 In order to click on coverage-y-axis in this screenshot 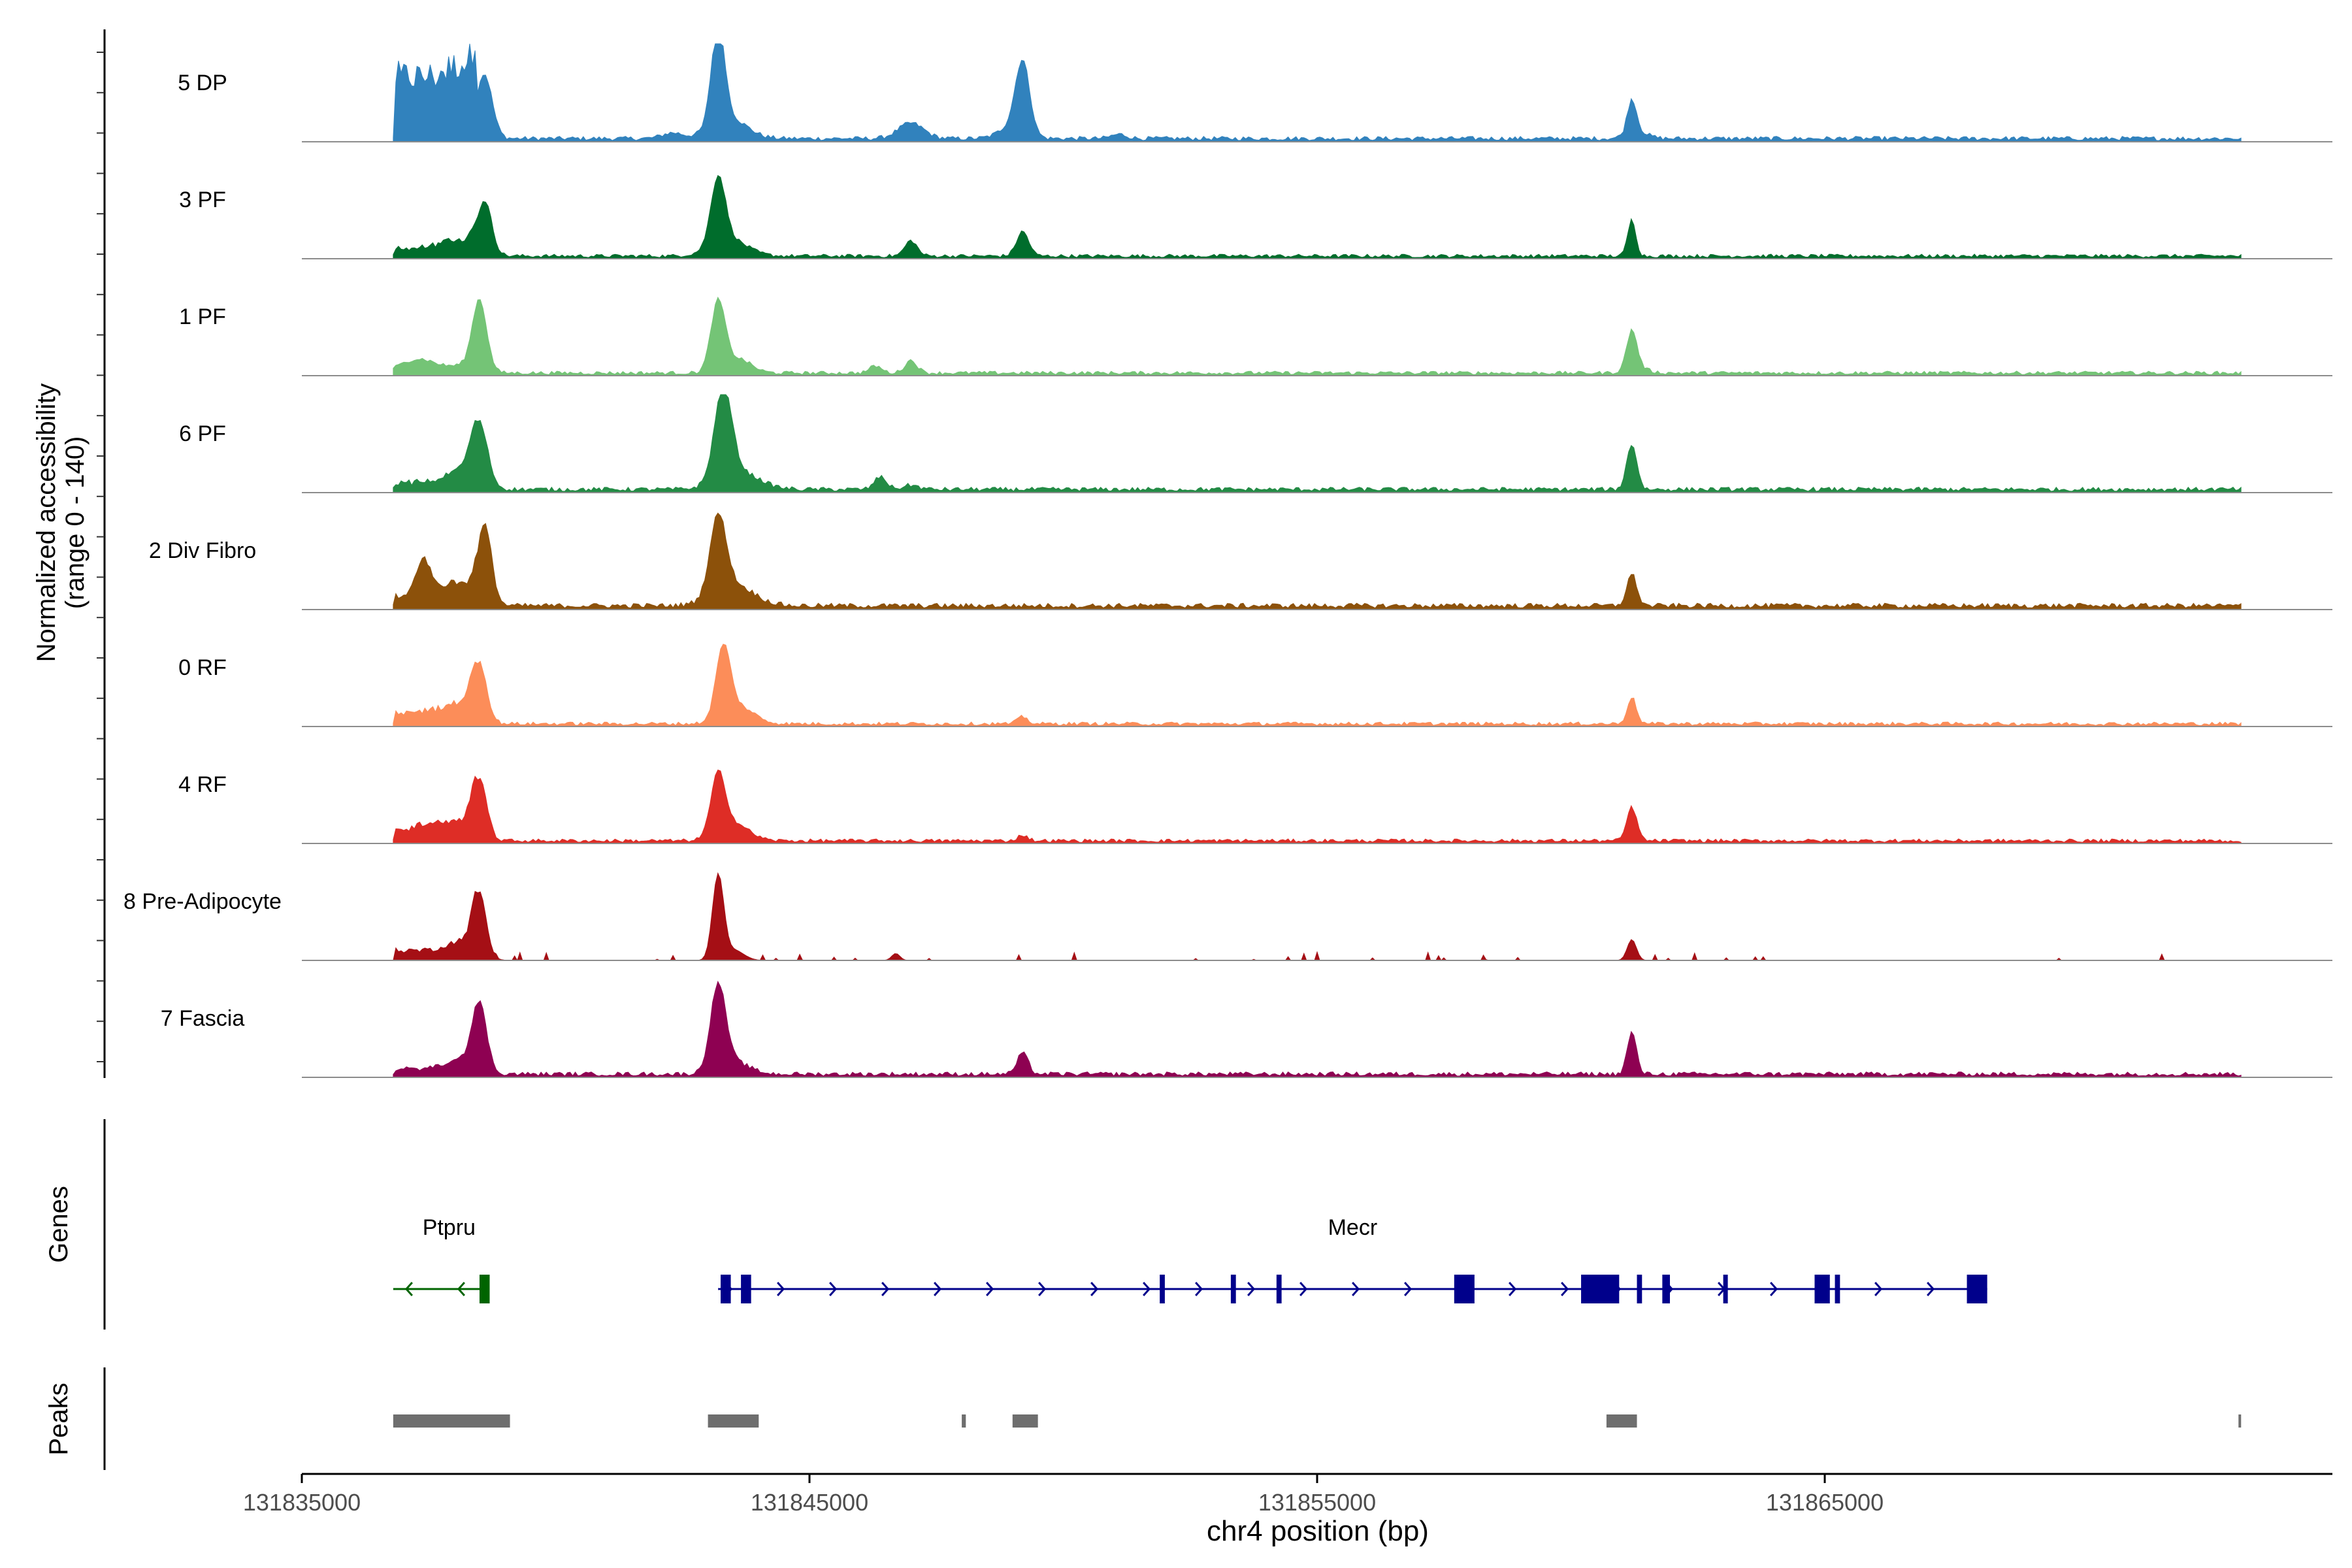, I will do `click(101, 553)`.